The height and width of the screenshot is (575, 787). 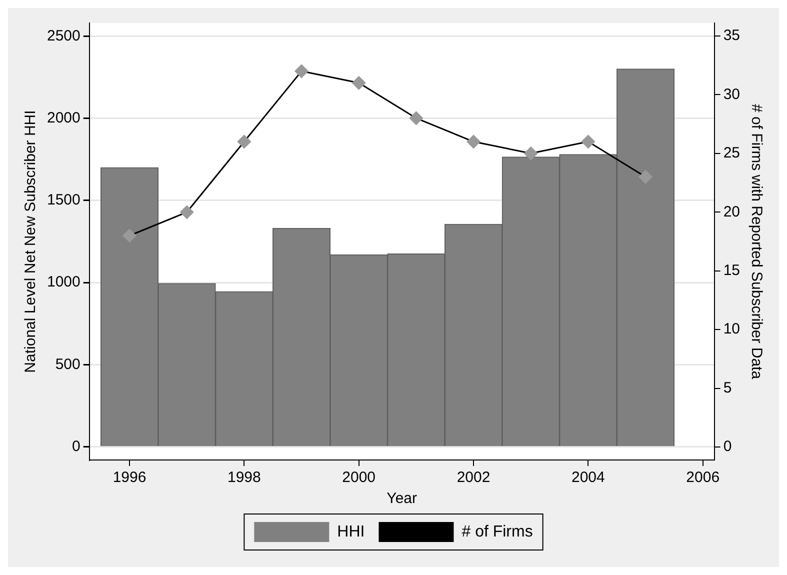 I want to click on y2-tick-label: 25, so click(x=731, y=153).